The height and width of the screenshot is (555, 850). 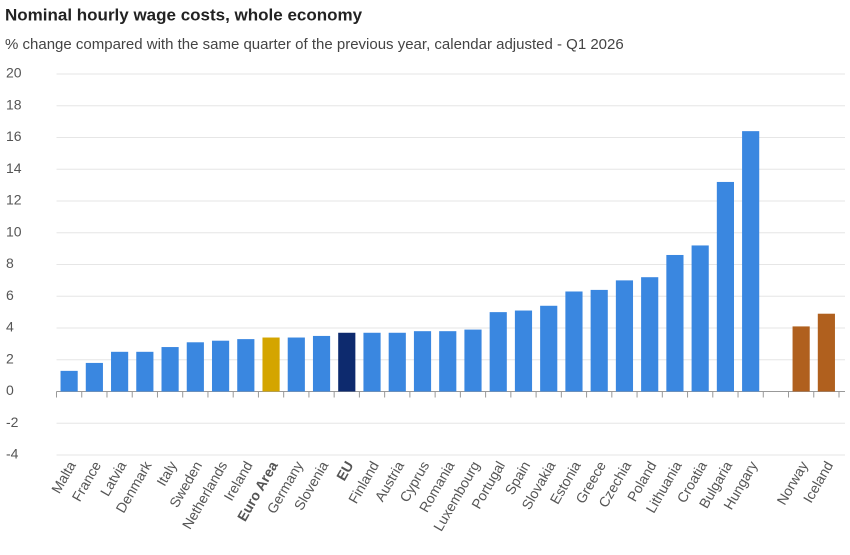 I want to click on y-tick-label: 10, so click(x=14, y=231).